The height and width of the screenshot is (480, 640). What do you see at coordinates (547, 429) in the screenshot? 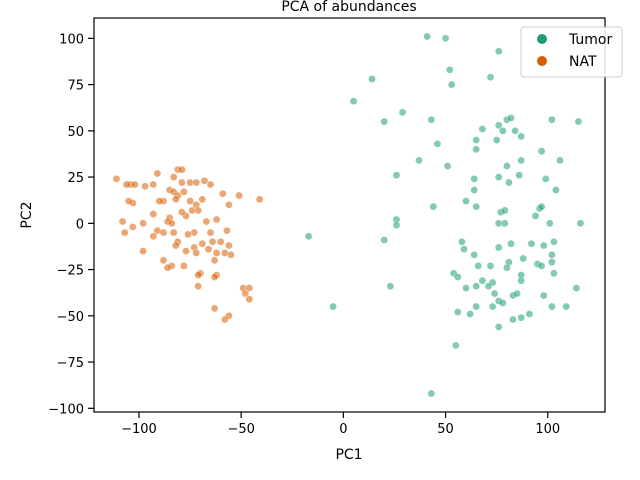
I see `x-tick-label: 100` at bounding box center [547, 429].